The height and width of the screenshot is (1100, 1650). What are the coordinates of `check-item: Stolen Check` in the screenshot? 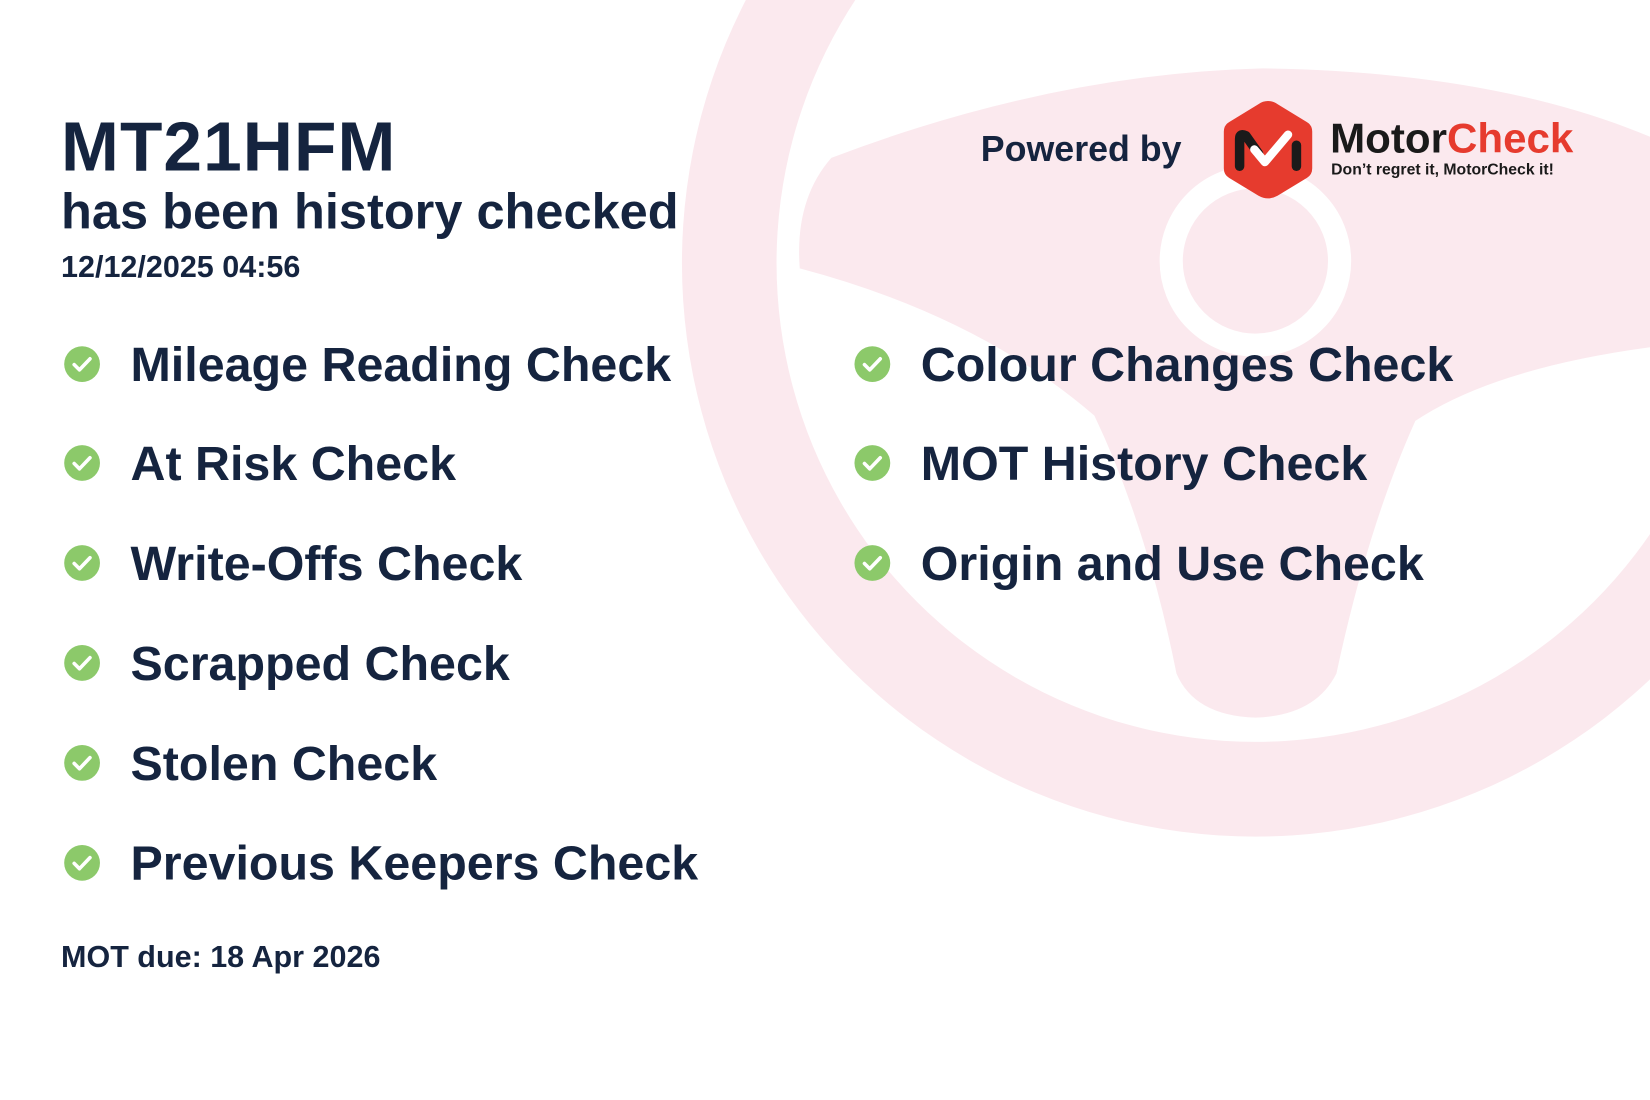 It's located at (250, 763).